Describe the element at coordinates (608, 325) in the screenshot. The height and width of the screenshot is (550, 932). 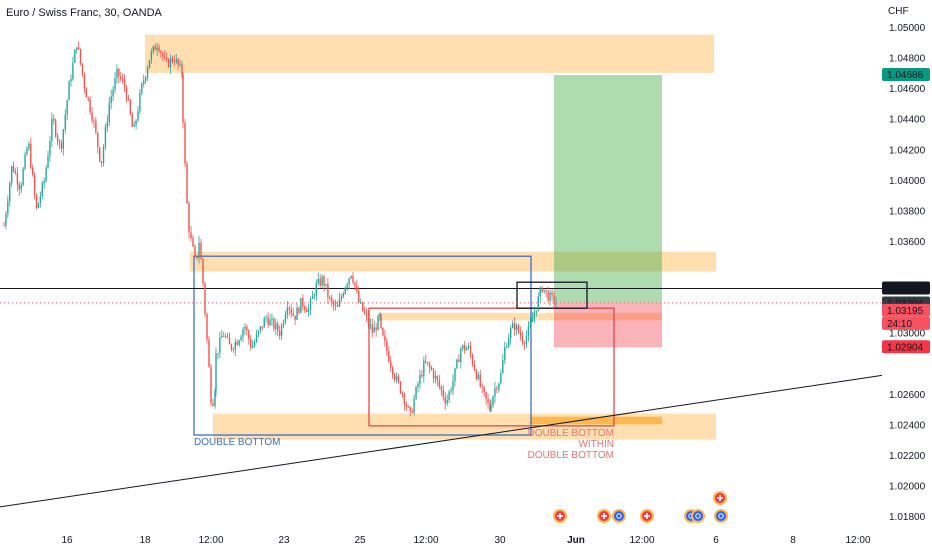
I see `loss-zone` at that location.